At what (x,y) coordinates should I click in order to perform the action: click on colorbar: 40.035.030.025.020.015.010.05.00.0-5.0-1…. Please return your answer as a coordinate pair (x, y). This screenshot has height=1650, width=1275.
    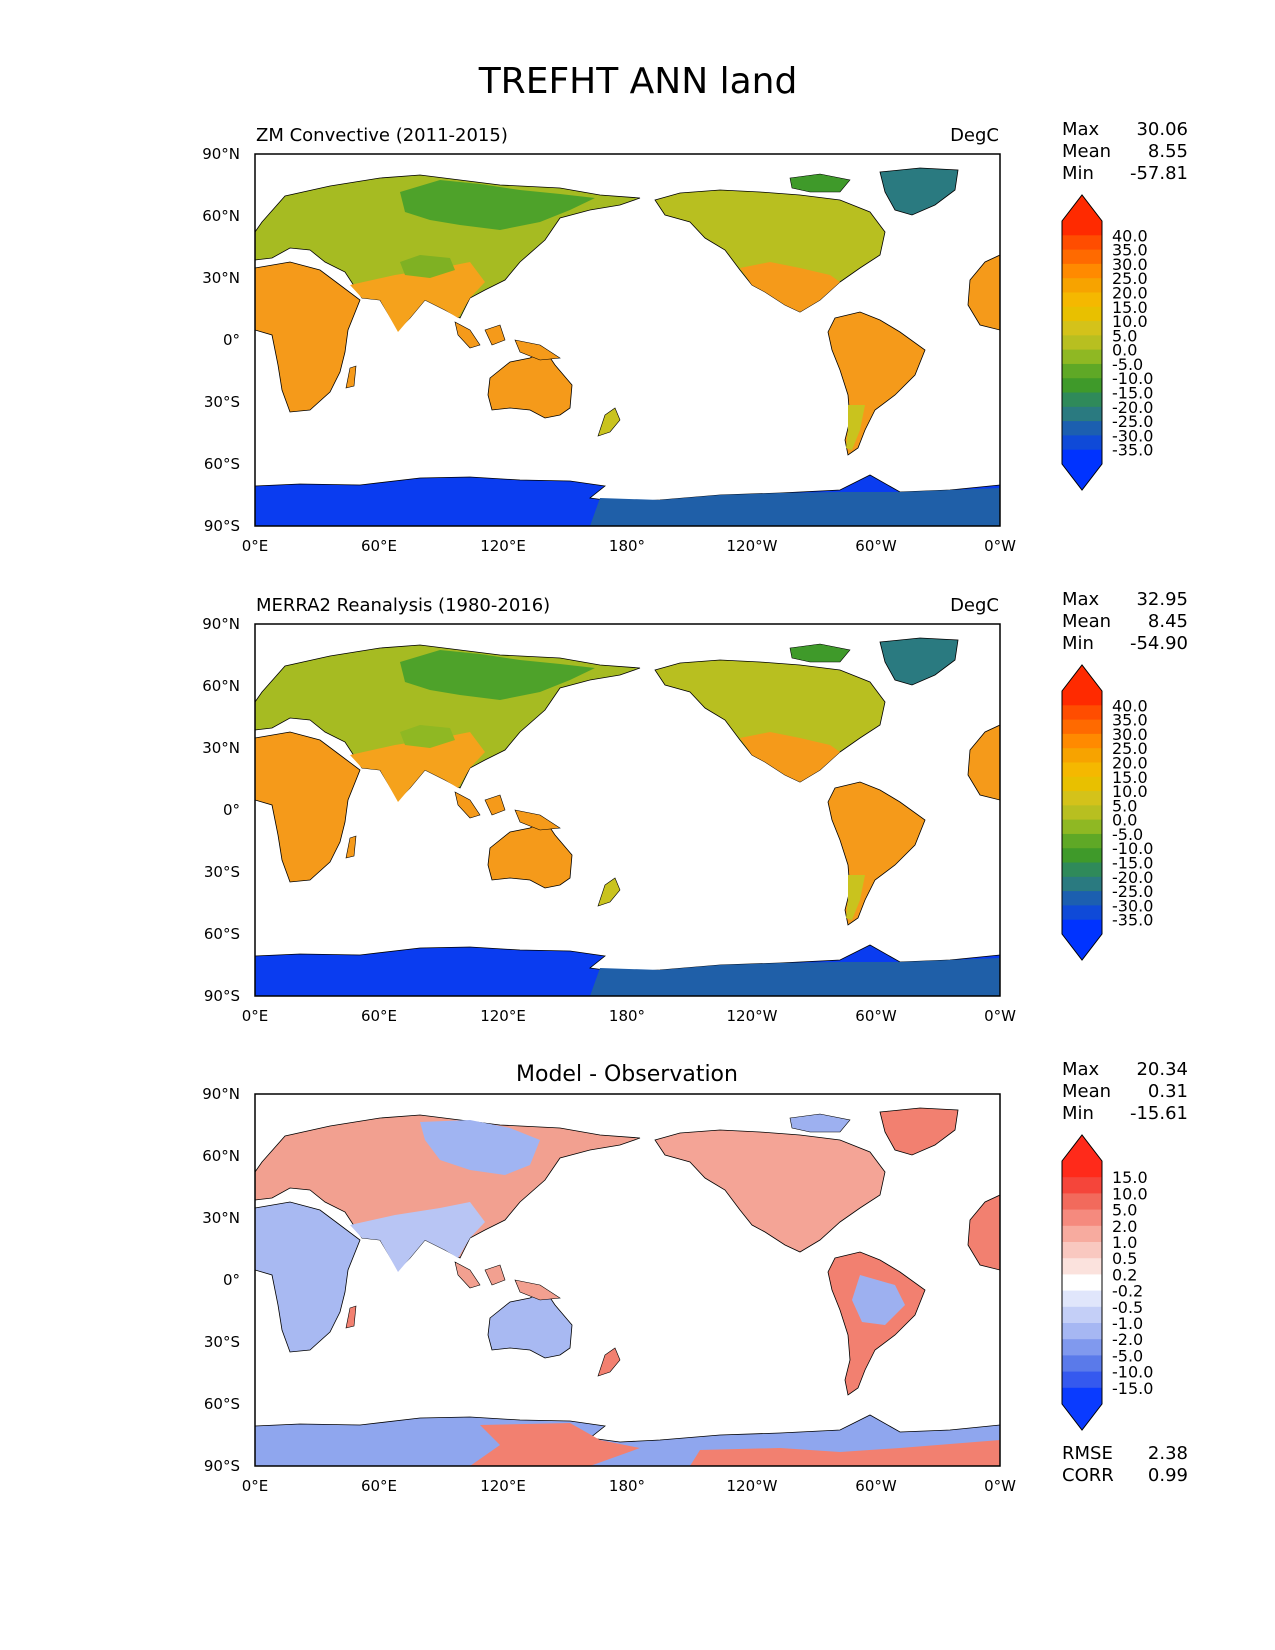
    Looking at the image, I should click on (1107, 812).